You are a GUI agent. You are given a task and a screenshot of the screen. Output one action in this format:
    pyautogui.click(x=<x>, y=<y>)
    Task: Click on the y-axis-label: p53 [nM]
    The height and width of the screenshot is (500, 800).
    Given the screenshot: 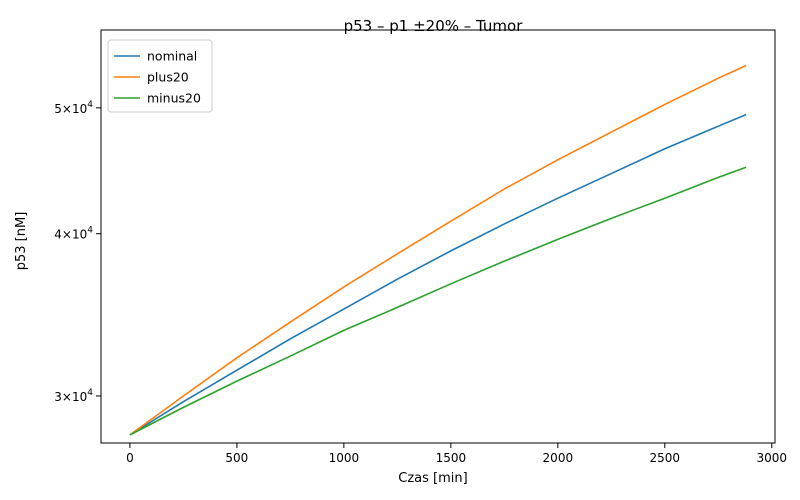 What is the action you would take?
    pyautogui.click(x=21, y=241)
    